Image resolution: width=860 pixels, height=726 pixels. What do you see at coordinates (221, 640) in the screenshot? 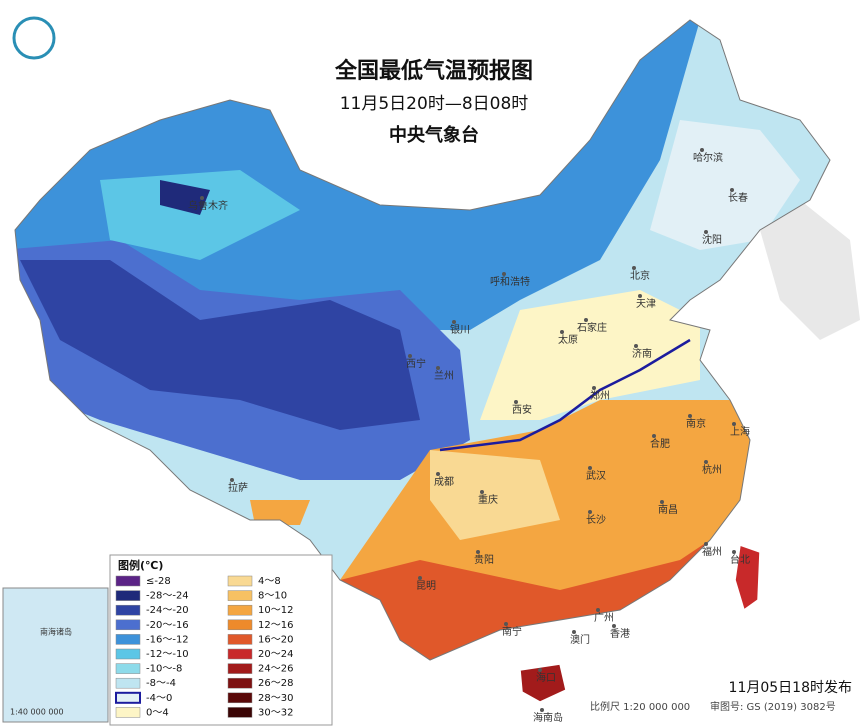
I see `legend-box` at bounding box center [221, 640].